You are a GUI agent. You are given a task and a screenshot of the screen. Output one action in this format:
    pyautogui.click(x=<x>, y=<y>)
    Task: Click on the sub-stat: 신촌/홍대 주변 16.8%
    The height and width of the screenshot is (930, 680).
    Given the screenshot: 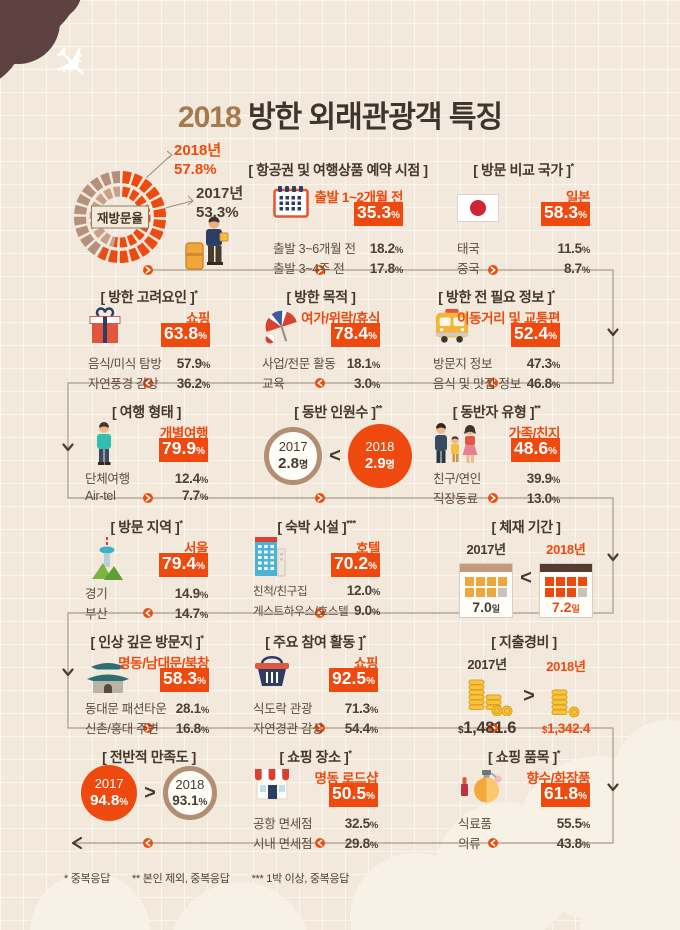 What is the action you would take?
    pyautogui.click(x=147, y=728)
    